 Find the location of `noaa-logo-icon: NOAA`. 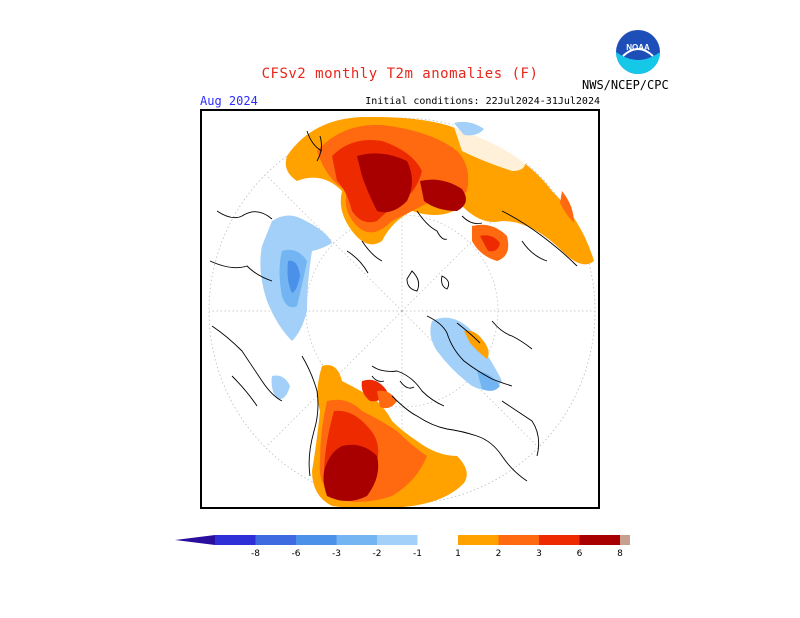

noaa-logo-icon: NOAA is located at coordinates (638, 52).